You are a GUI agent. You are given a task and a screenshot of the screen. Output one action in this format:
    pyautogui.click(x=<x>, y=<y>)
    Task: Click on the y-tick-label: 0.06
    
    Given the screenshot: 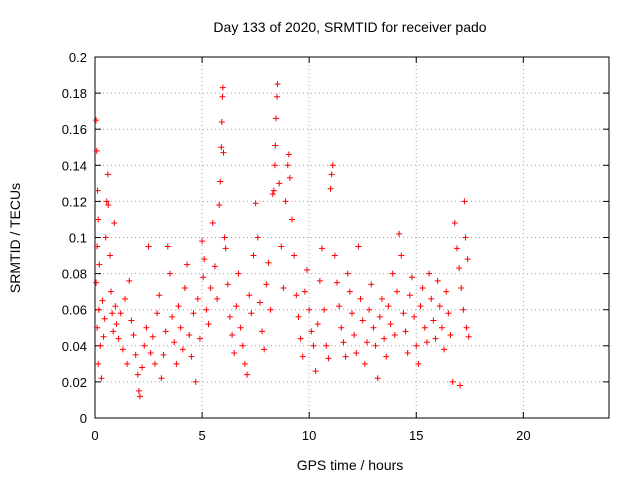 What is the action you would take?
    pyautogui.click(x=74, y=310)
    